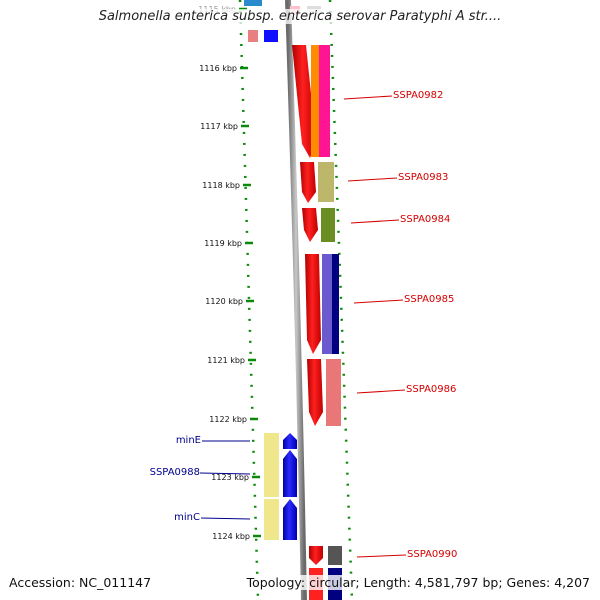 This screenshot has width=600, height=600. Describe the element at coordinates (231, 536) in the screenshot. I see `ruler-label: 1124 kbp` at that location.